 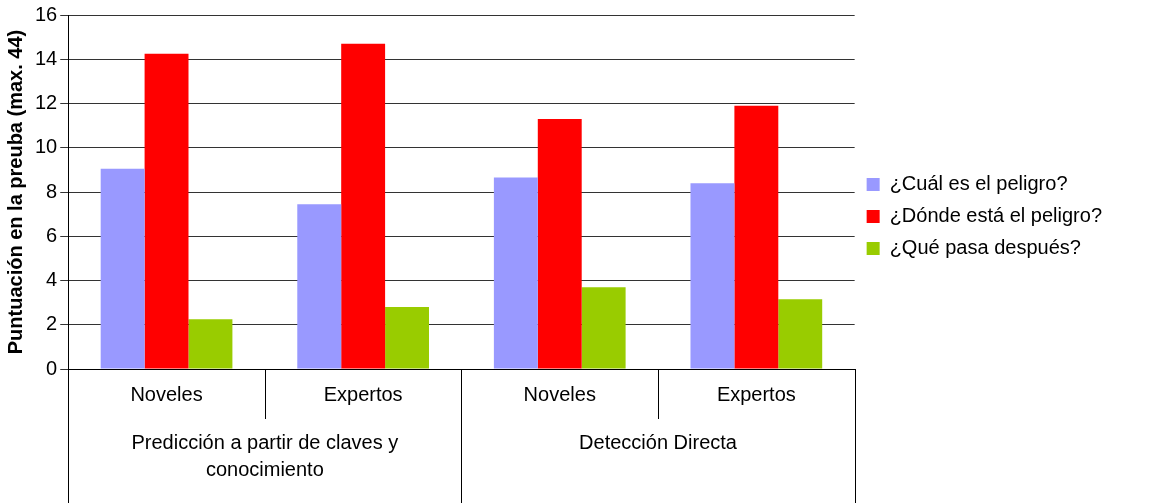 What do you see at coordinates (52, 234) in the screenshot?
I see `y-tick-label: 6` at bounding box center [52, 234].